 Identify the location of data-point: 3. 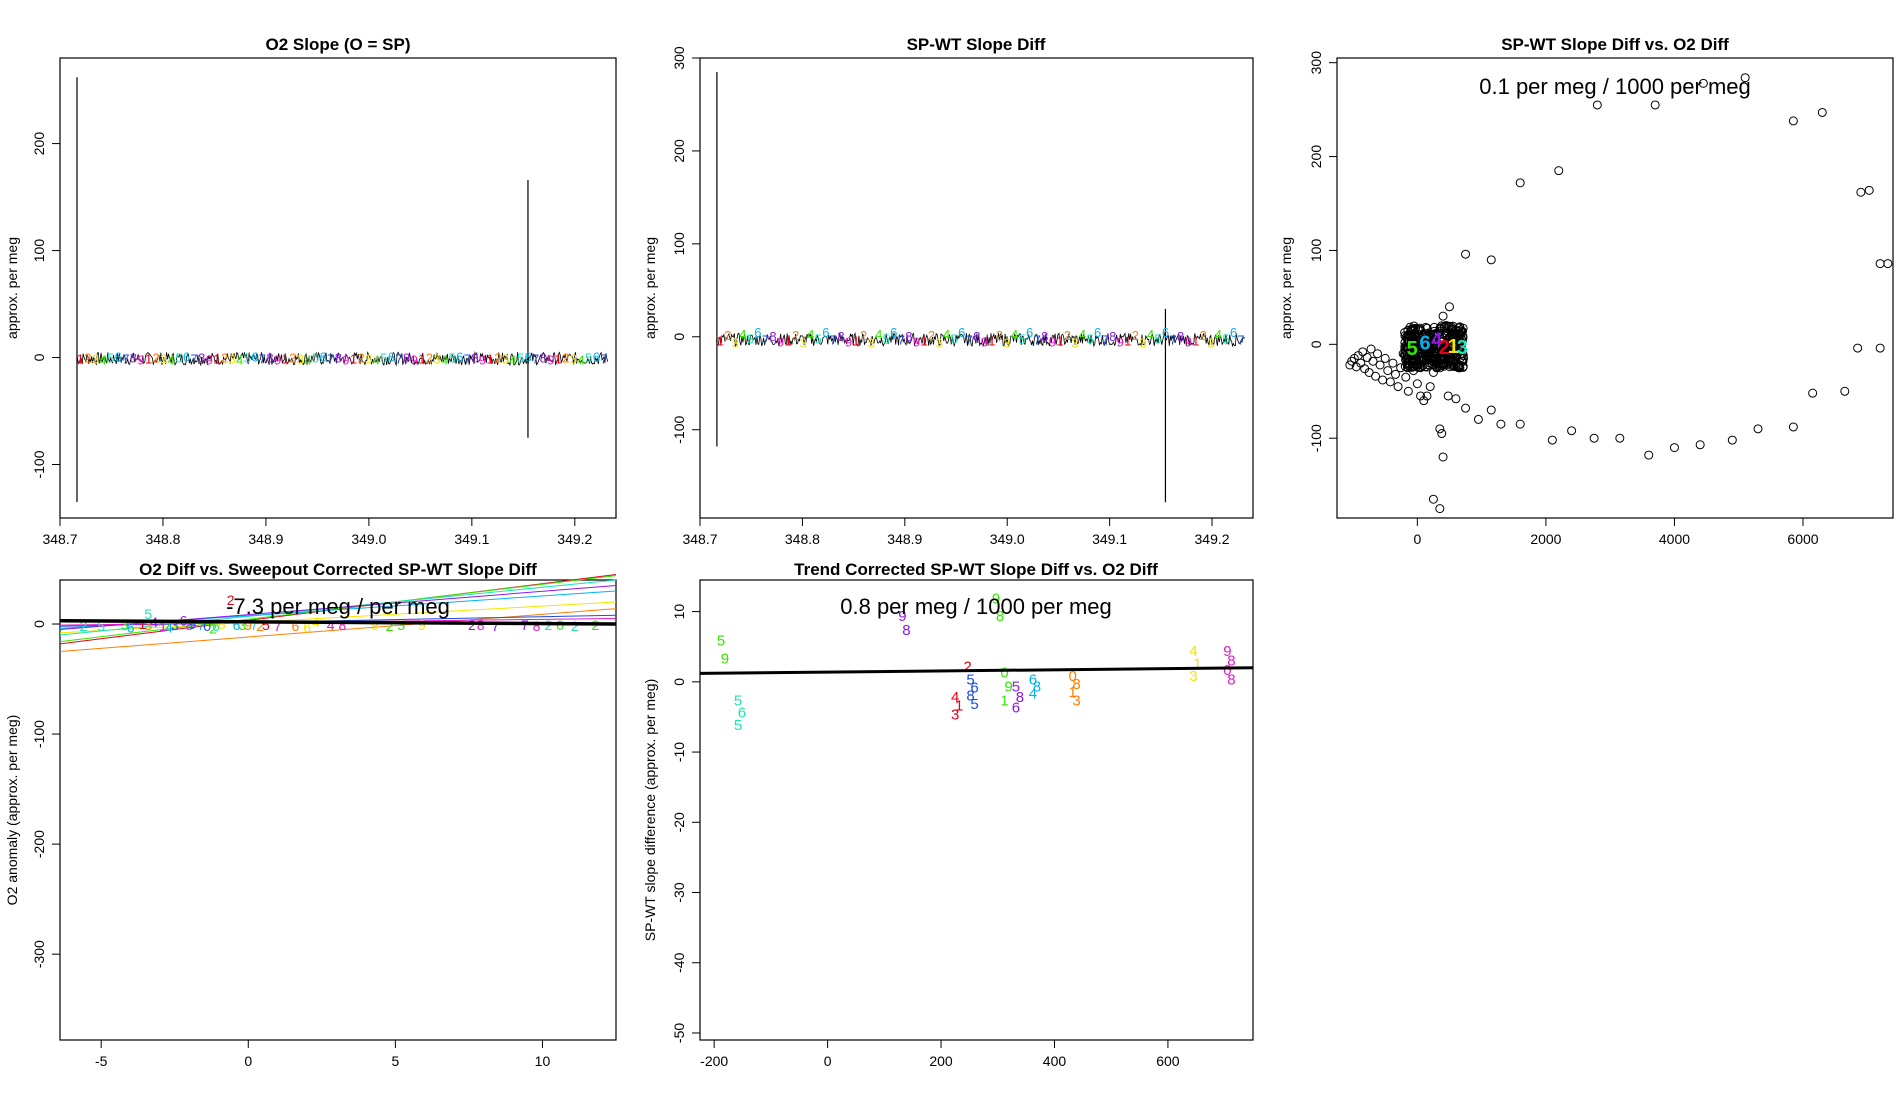
(242, 625).